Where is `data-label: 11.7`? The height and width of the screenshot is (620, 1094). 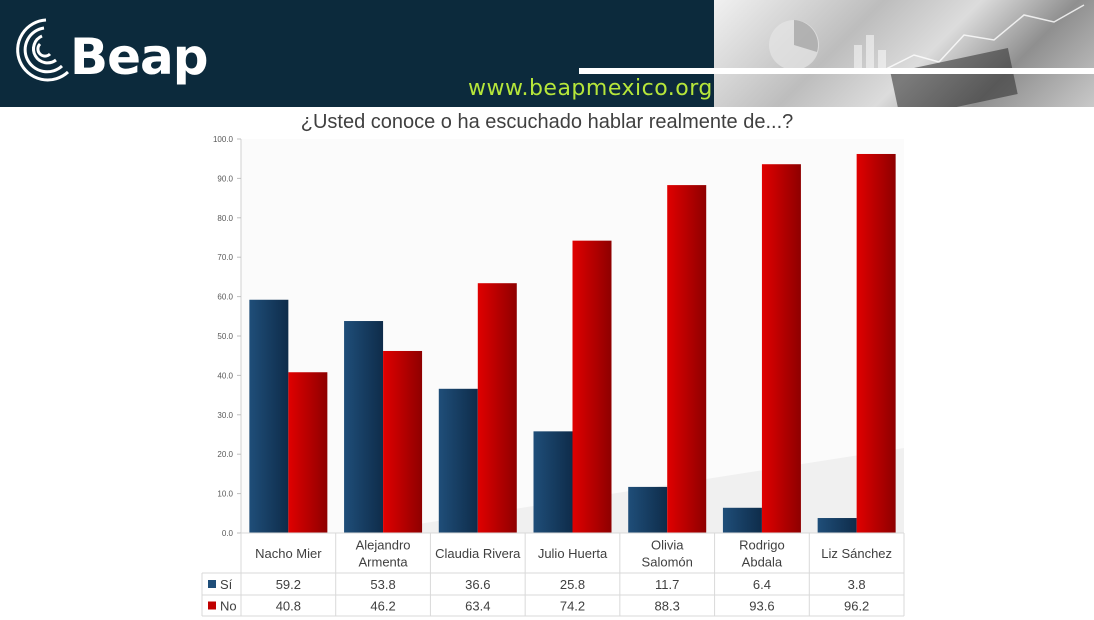
data-label: 11.7 is located at coordinates (667, 584).